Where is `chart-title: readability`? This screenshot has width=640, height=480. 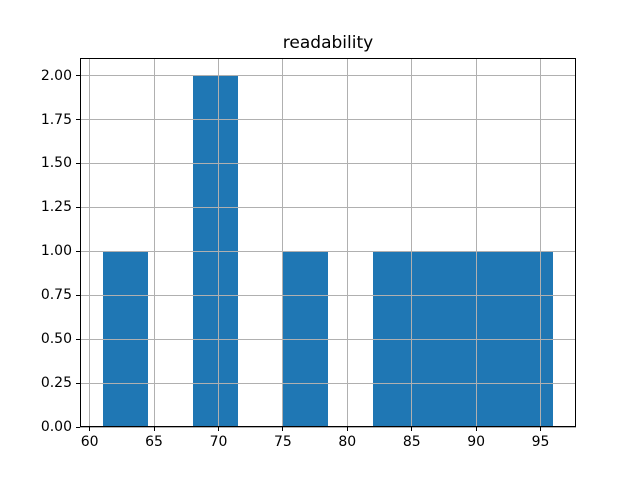
chart-title: readability is located at coordinates (328, 43).